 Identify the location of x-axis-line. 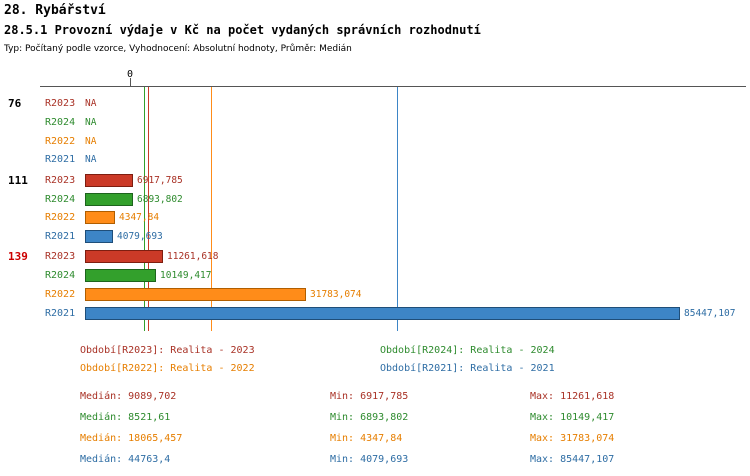
(393, 86).